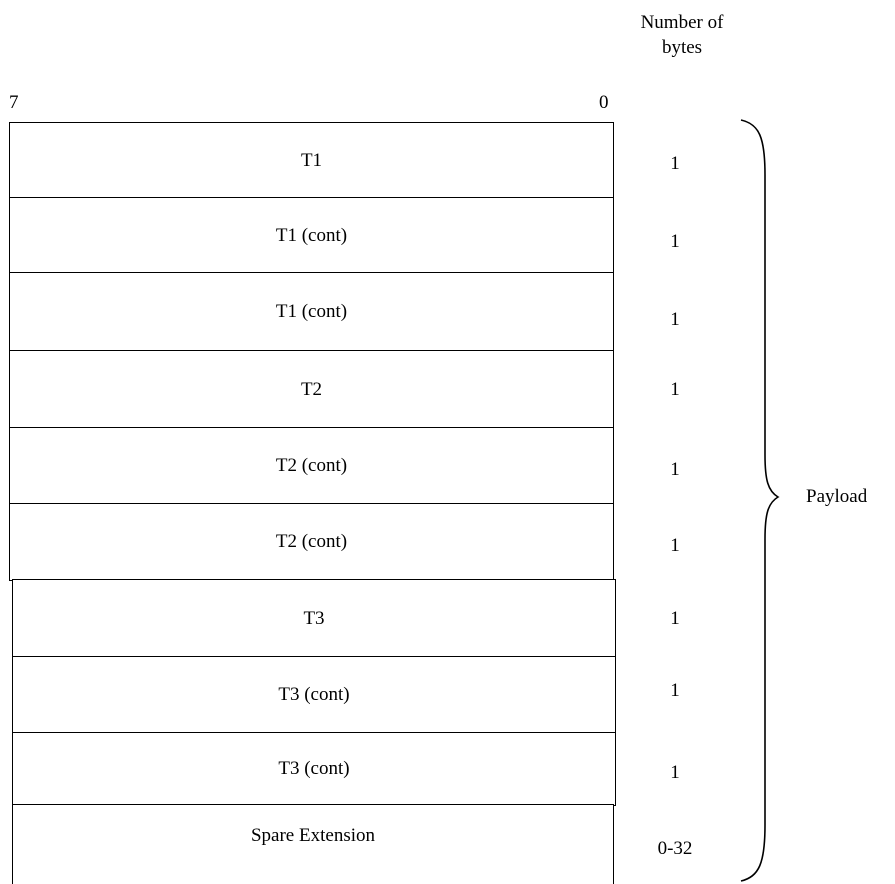  I want to click on field-label: Spare Extension, so click(312, 835).